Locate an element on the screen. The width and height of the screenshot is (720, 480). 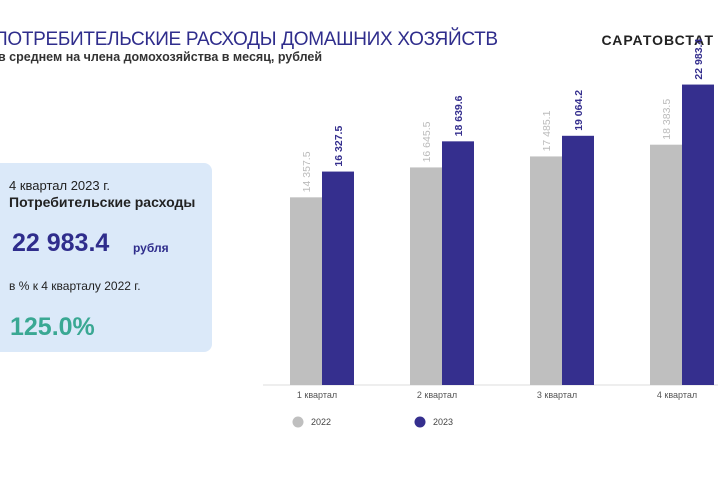
bar-2023-q3 is located at coordinates (578, 260).